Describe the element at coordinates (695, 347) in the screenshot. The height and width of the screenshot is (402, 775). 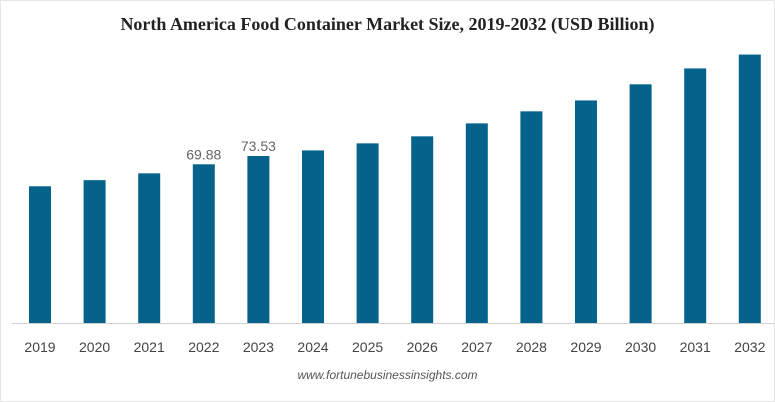
I see `x-tick-label: 2031` at that location.